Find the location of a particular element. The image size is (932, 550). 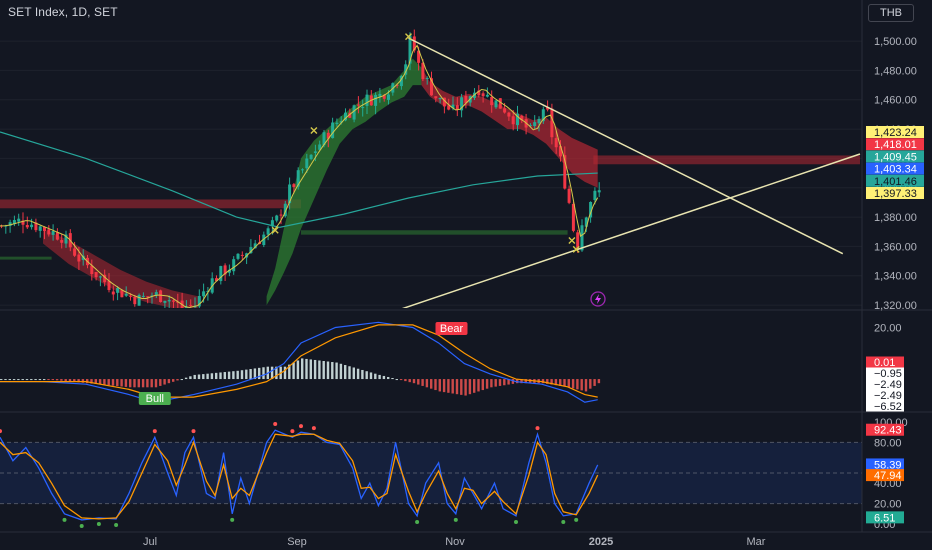

time-axis-label: Nov is located at coordinates (455, 542).